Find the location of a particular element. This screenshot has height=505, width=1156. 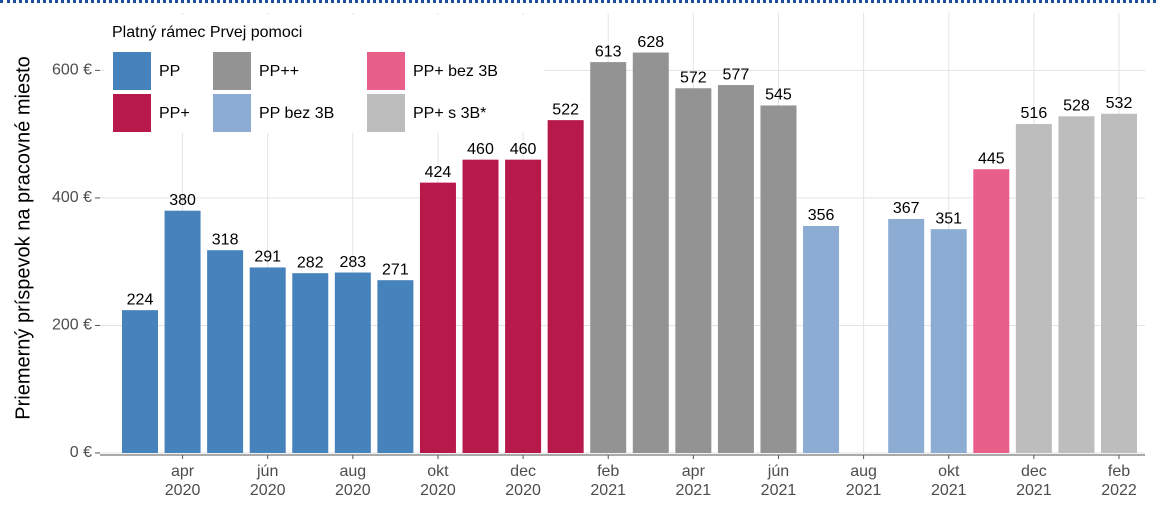

legend-label: PP+ bez 3B is located at coordinates (455, 71).